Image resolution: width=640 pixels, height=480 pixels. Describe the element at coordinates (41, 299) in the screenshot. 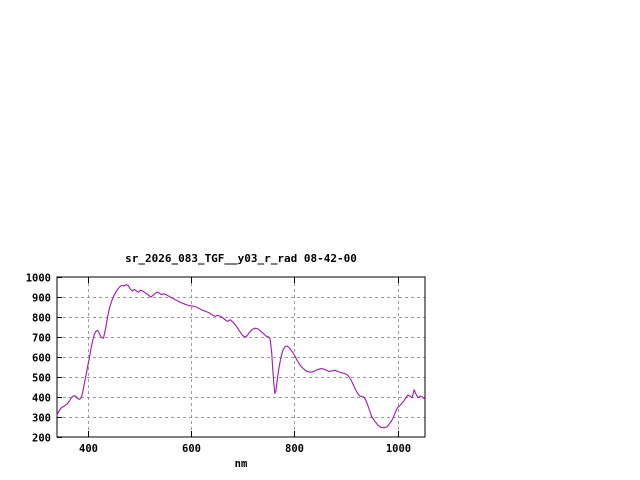

I see `y-tick-label: 900` at that location.